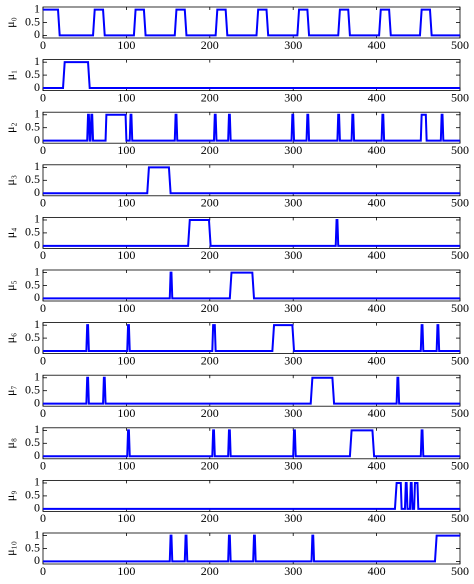 The image size is (474, 584). I want to click on y-axis-label: μ₈, so click(10, 443).